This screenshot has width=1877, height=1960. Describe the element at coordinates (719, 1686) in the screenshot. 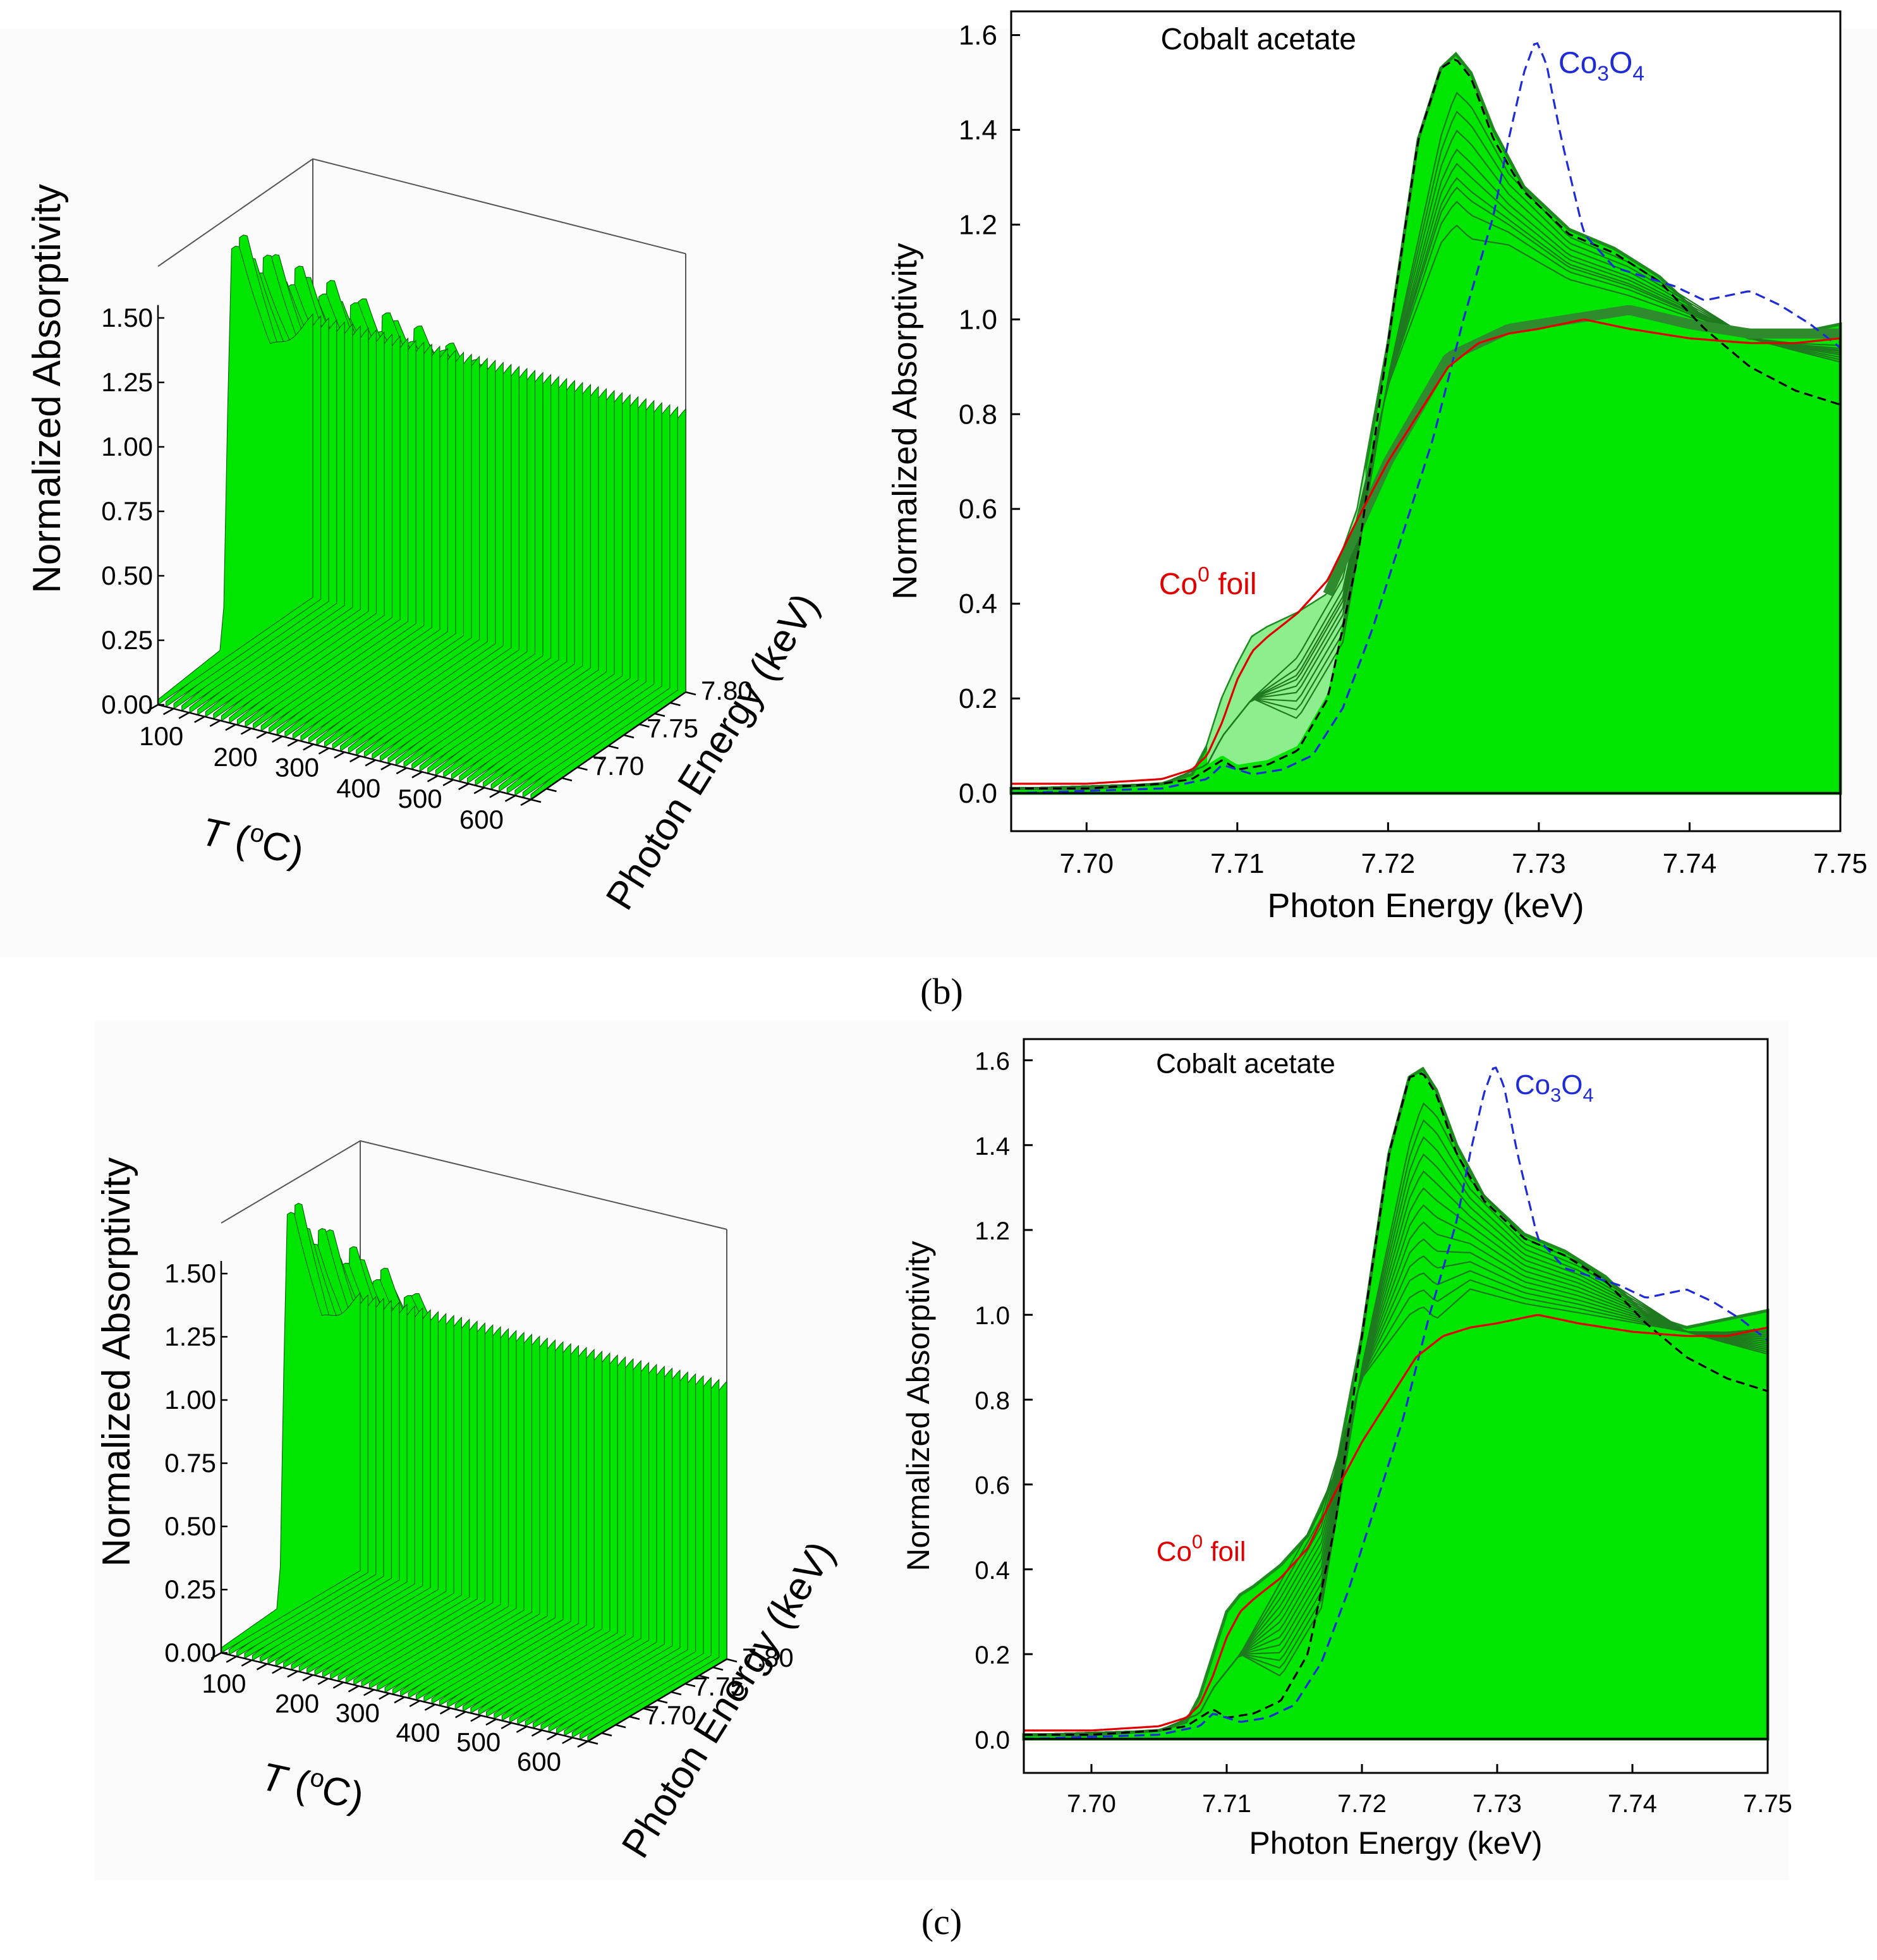

I see `energy-tick-label: 7.75` at that location.